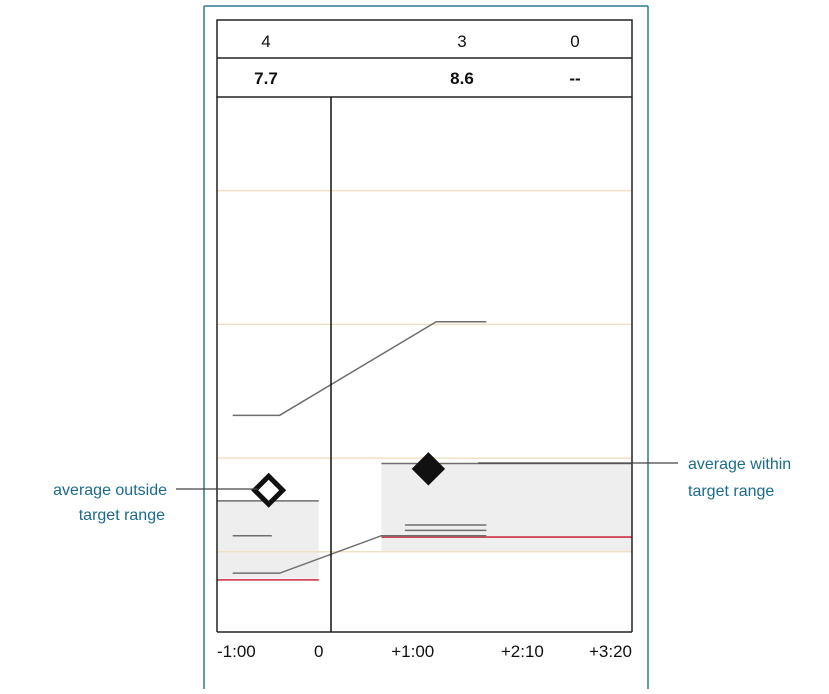  I want to click on header-average: 7.7, so click(266, 78).